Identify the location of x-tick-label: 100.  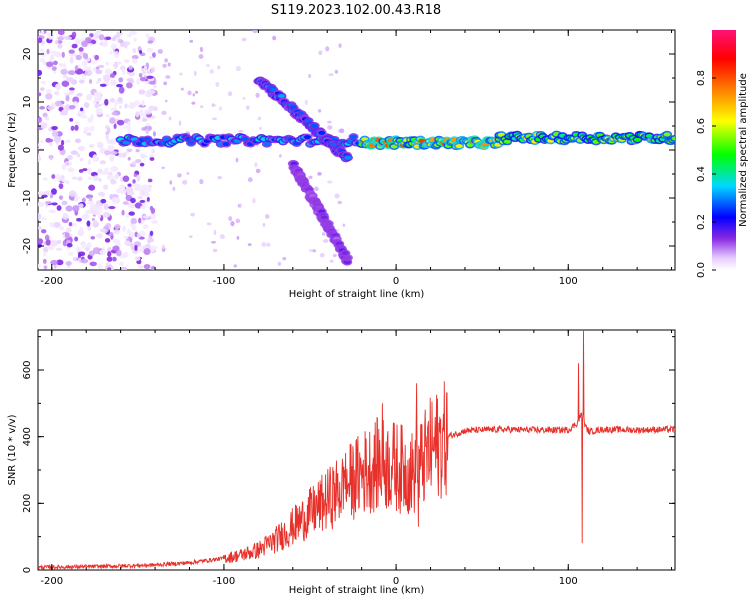
(568, 281).